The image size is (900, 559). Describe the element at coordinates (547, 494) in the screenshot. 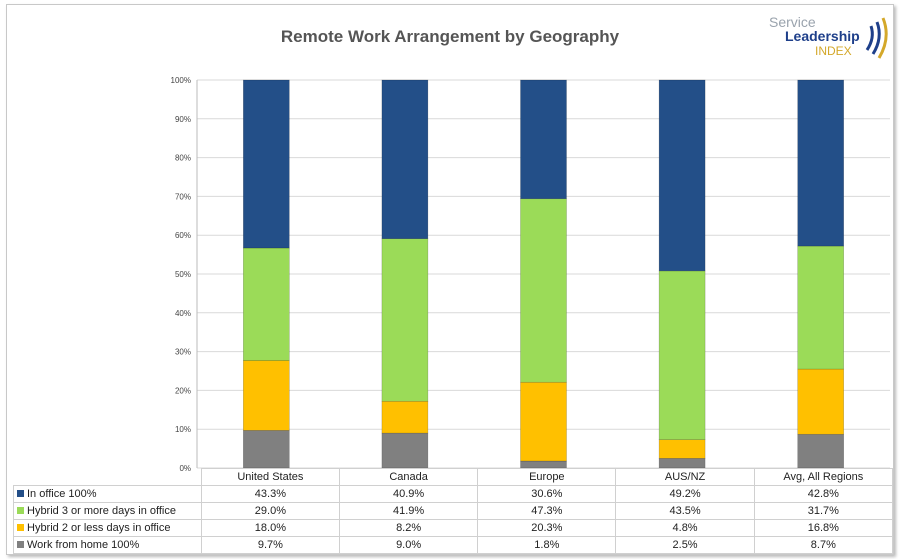

I see `data-label: 30.6%` at that location.